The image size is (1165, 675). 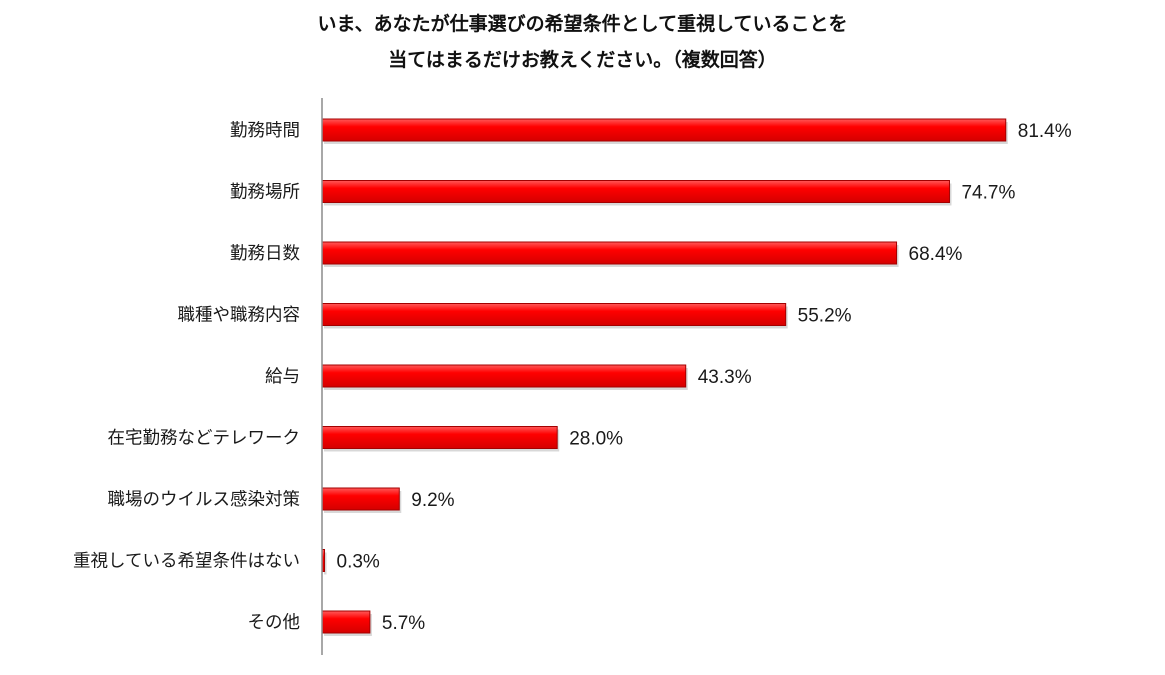 What do you see at coordinates (1045, 131) in the screenshot?
I see `value-label: 81.4%` at bounding box center [1045, 131].